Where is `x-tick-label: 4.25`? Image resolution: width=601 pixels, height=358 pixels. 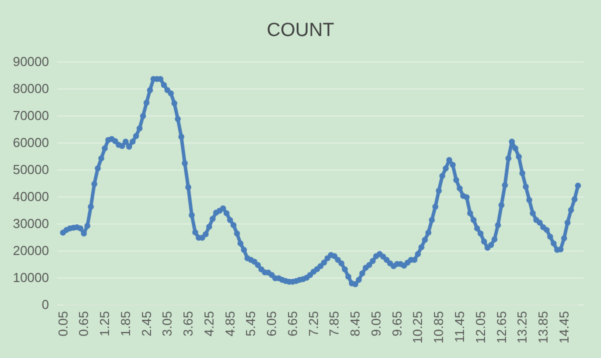
x-tick-label: 4.25 is located at coordinates (208, 323).